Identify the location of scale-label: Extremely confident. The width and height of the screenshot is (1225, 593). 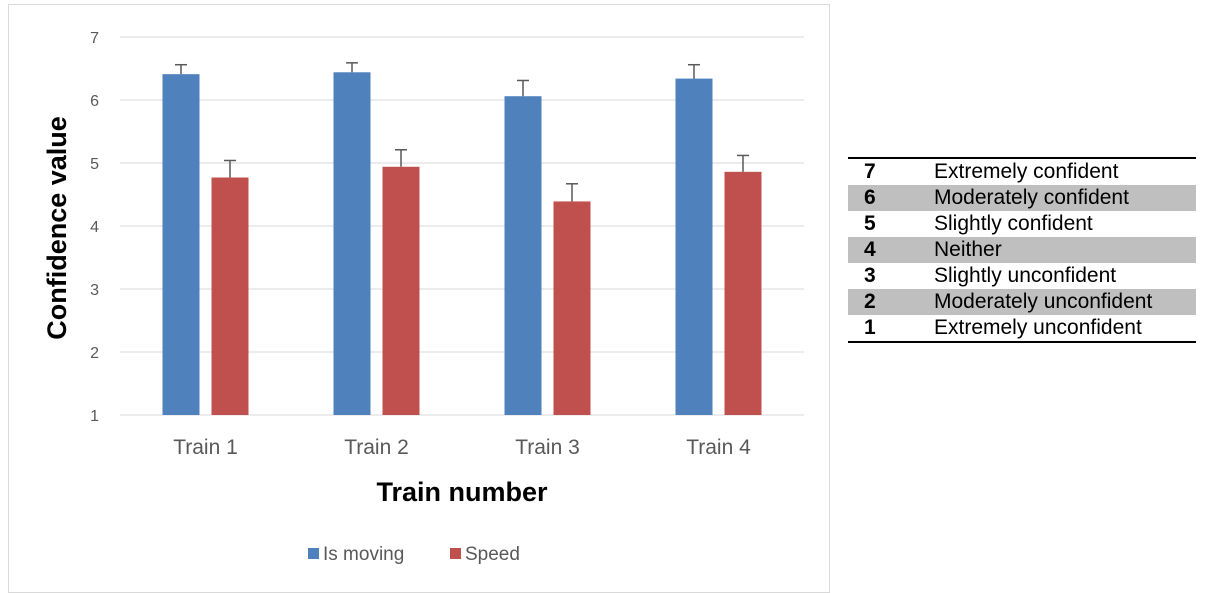
(1026, 171).